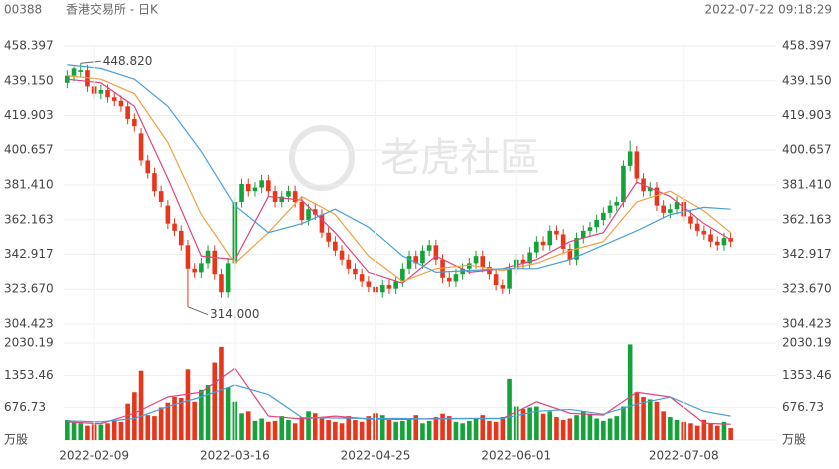  I want to click on x-tick-label: 2022-04-25, so click(376, 456).